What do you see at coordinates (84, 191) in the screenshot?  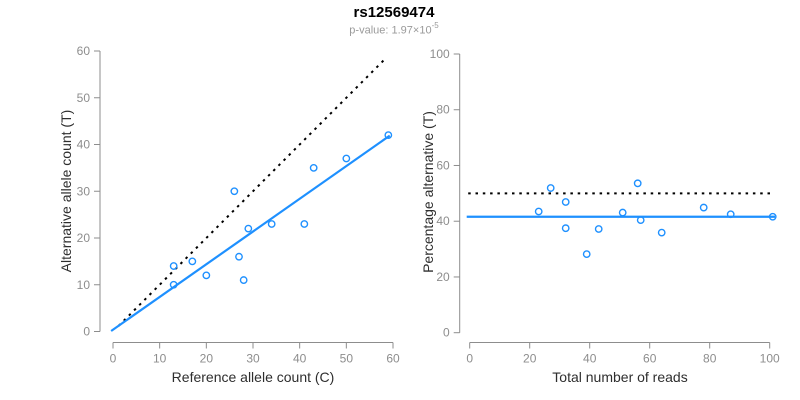 I see `y-tick-label: 30` at bounding box center [84, 191].